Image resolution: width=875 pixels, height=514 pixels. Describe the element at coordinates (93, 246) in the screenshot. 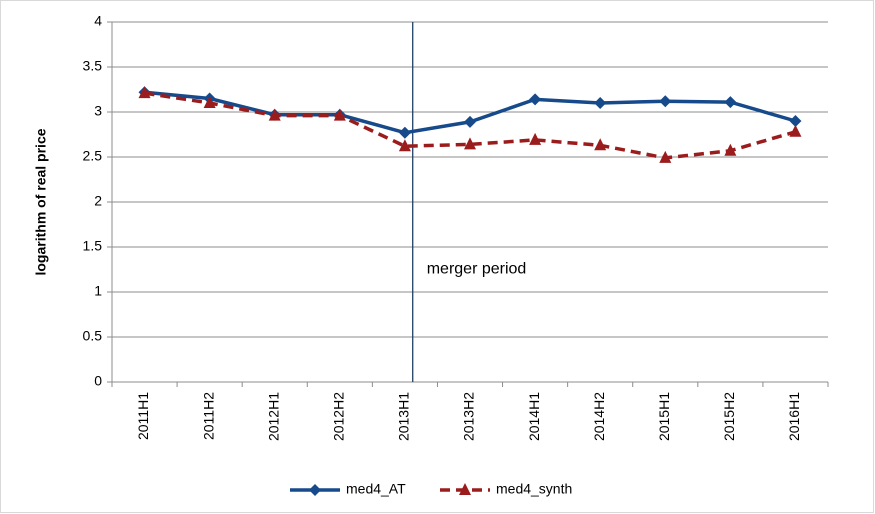

I see `y-tick-label: 1.5` at that location.